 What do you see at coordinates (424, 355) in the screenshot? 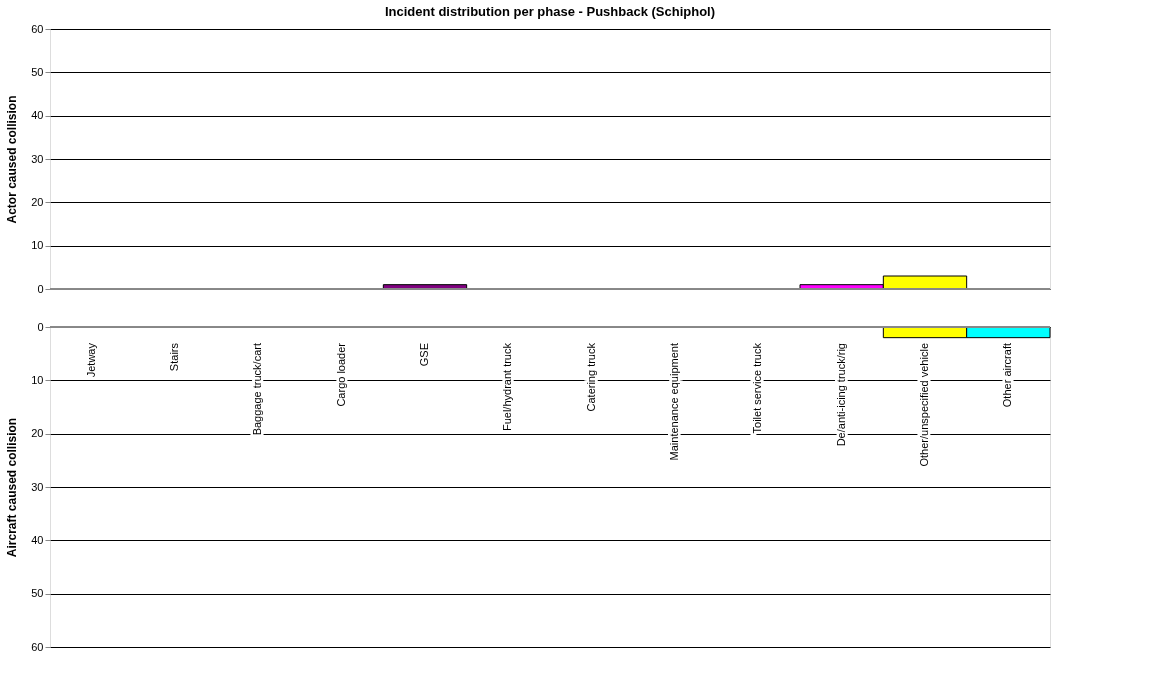
I see `x-tick-label: GSE` at bounding box center [424, 355].